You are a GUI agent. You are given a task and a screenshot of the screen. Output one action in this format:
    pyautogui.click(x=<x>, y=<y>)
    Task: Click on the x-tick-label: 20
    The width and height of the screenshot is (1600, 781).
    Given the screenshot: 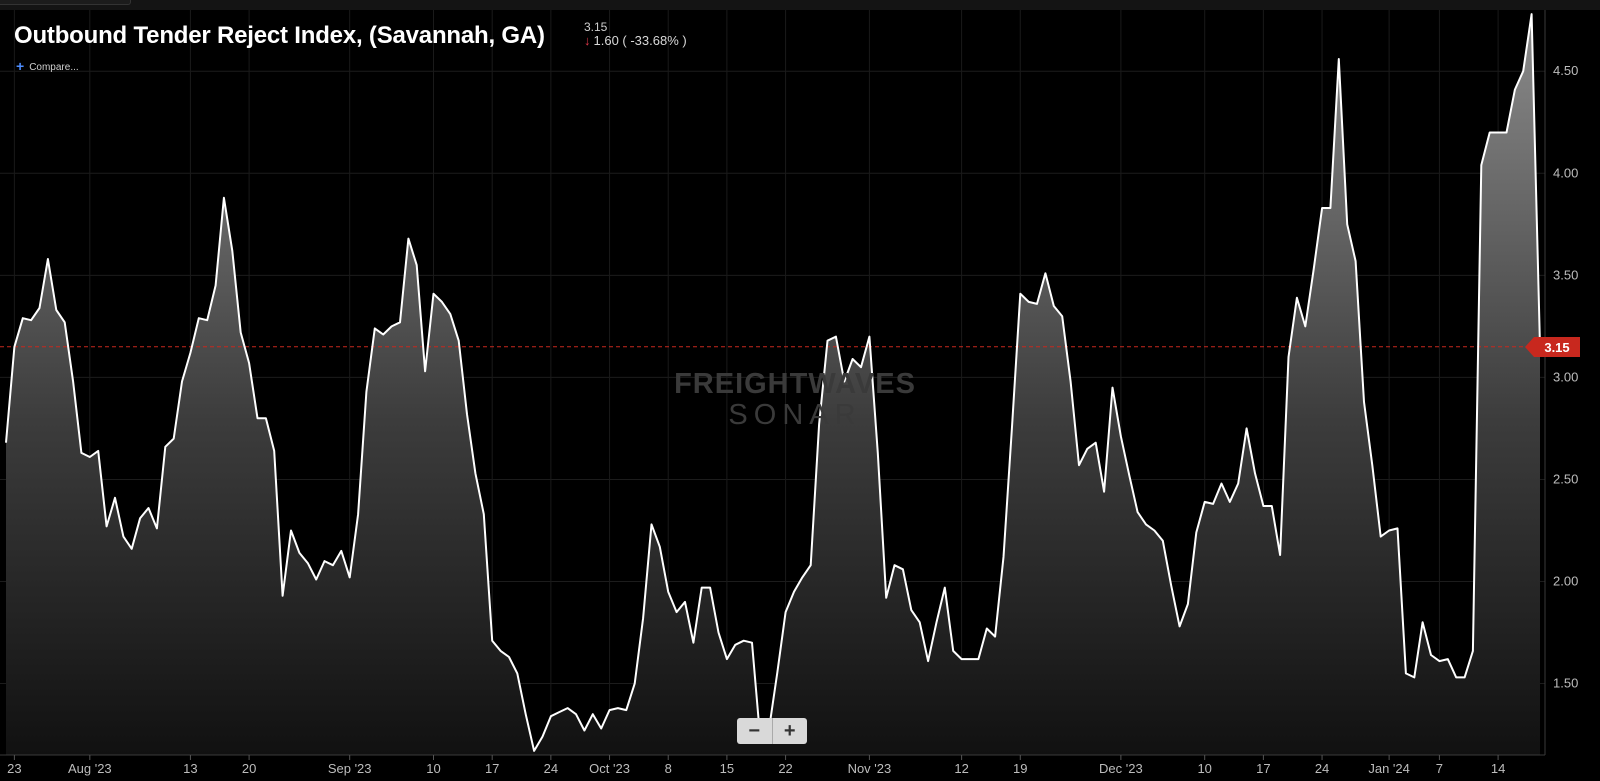 What is the action you would take?
    pyautogui.click(x=249, y=768)
    